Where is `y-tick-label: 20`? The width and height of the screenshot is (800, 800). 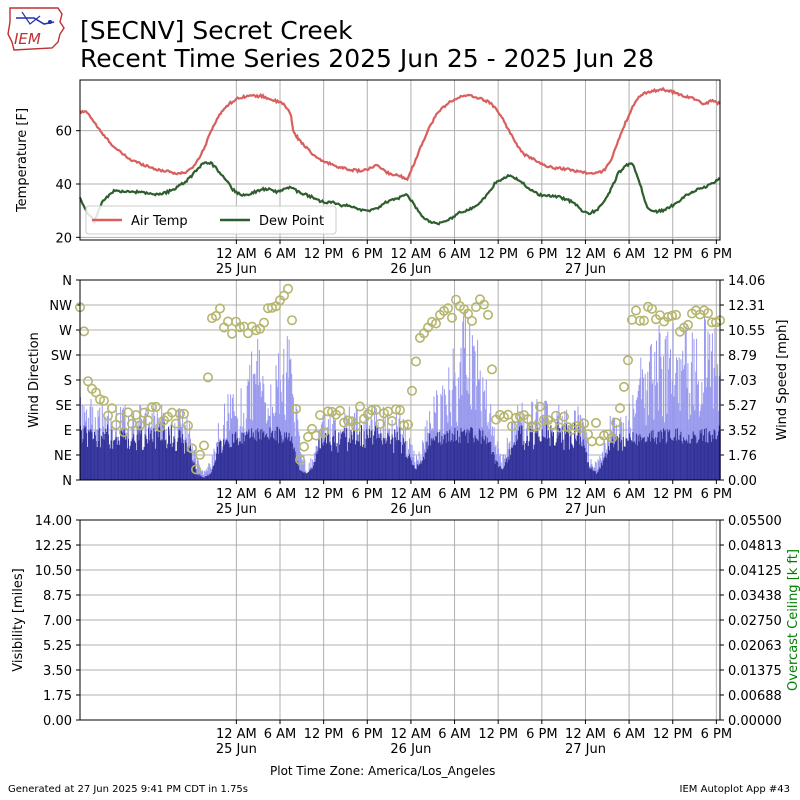
y-tick-label: 20 is located at coordinates (63, 238).